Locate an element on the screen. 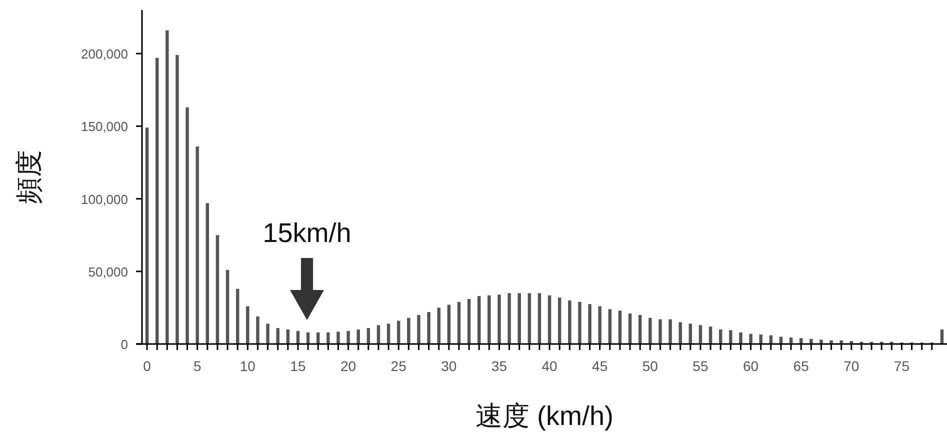  x-tick-label: 55 is located at coordinates (700, 366).